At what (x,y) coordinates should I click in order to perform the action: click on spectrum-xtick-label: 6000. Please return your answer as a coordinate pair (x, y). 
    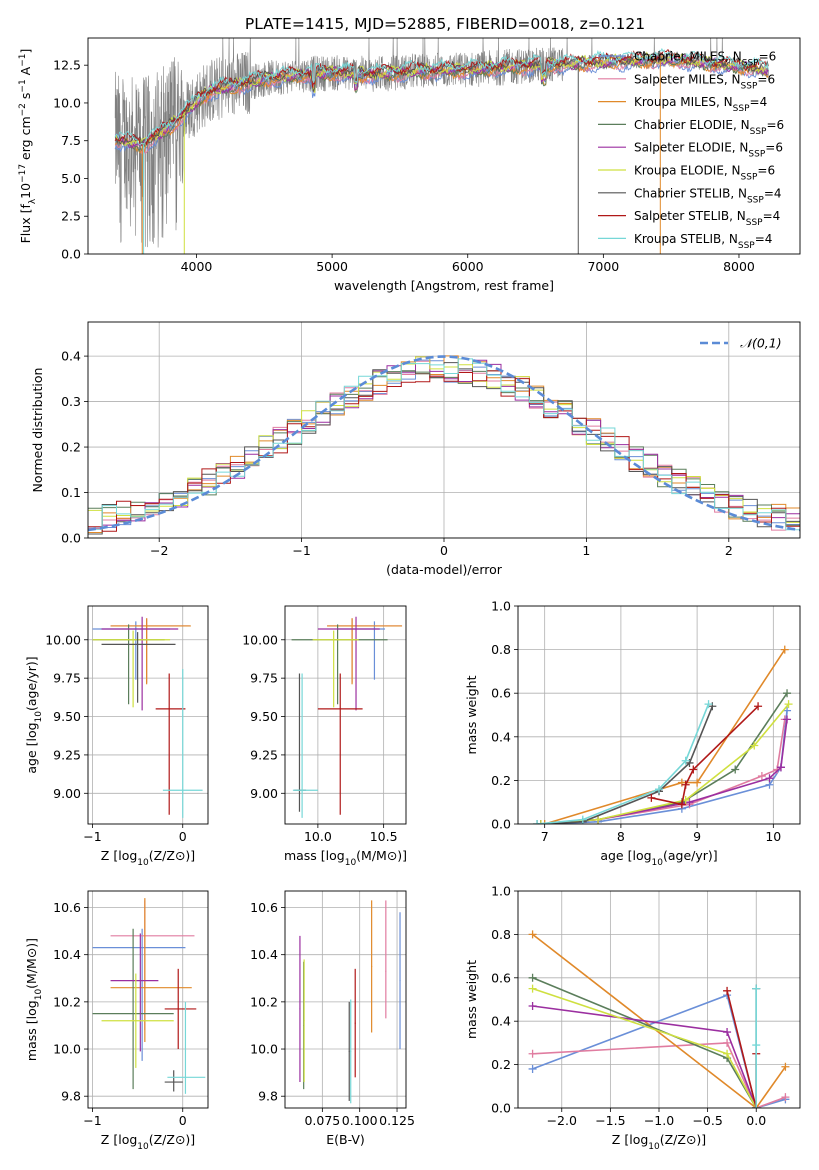
    Looking at the image, I should click on (468, 266).